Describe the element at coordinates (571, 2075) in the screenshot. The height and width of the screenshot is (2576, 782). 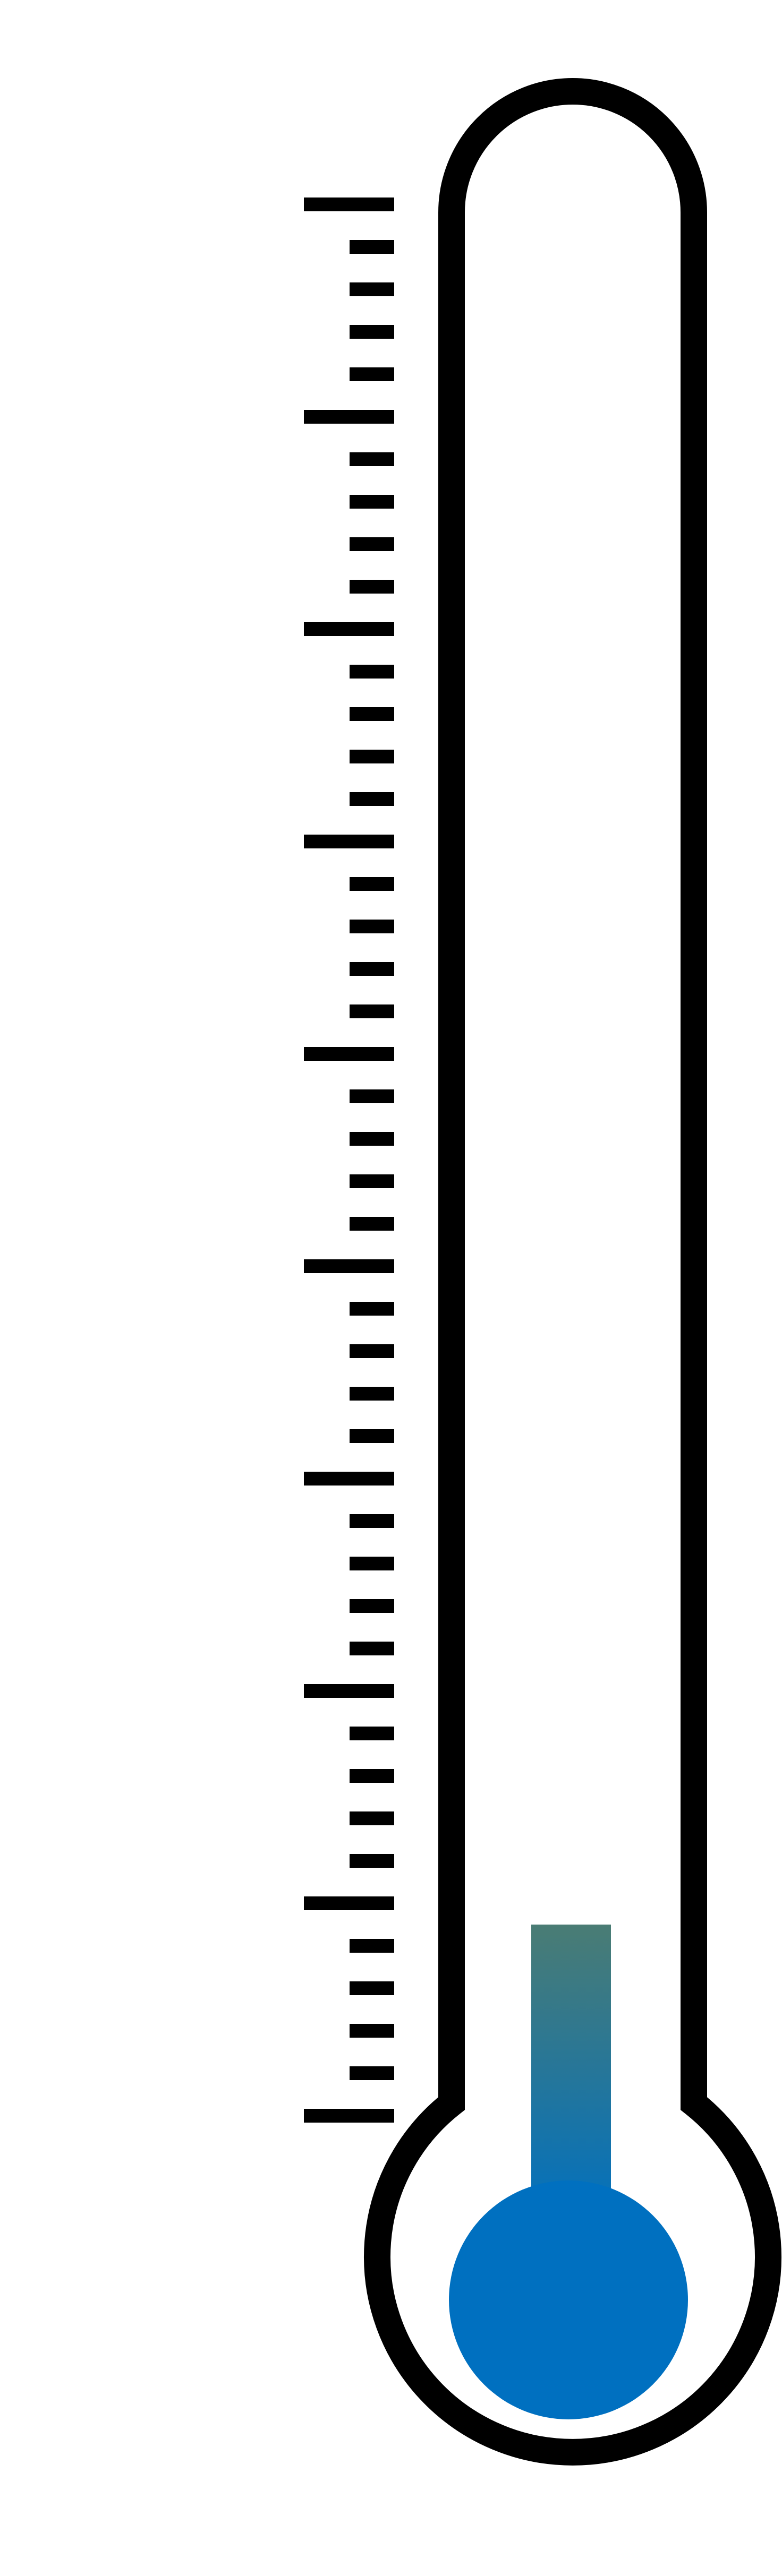
I see `mercury-column` at that location.